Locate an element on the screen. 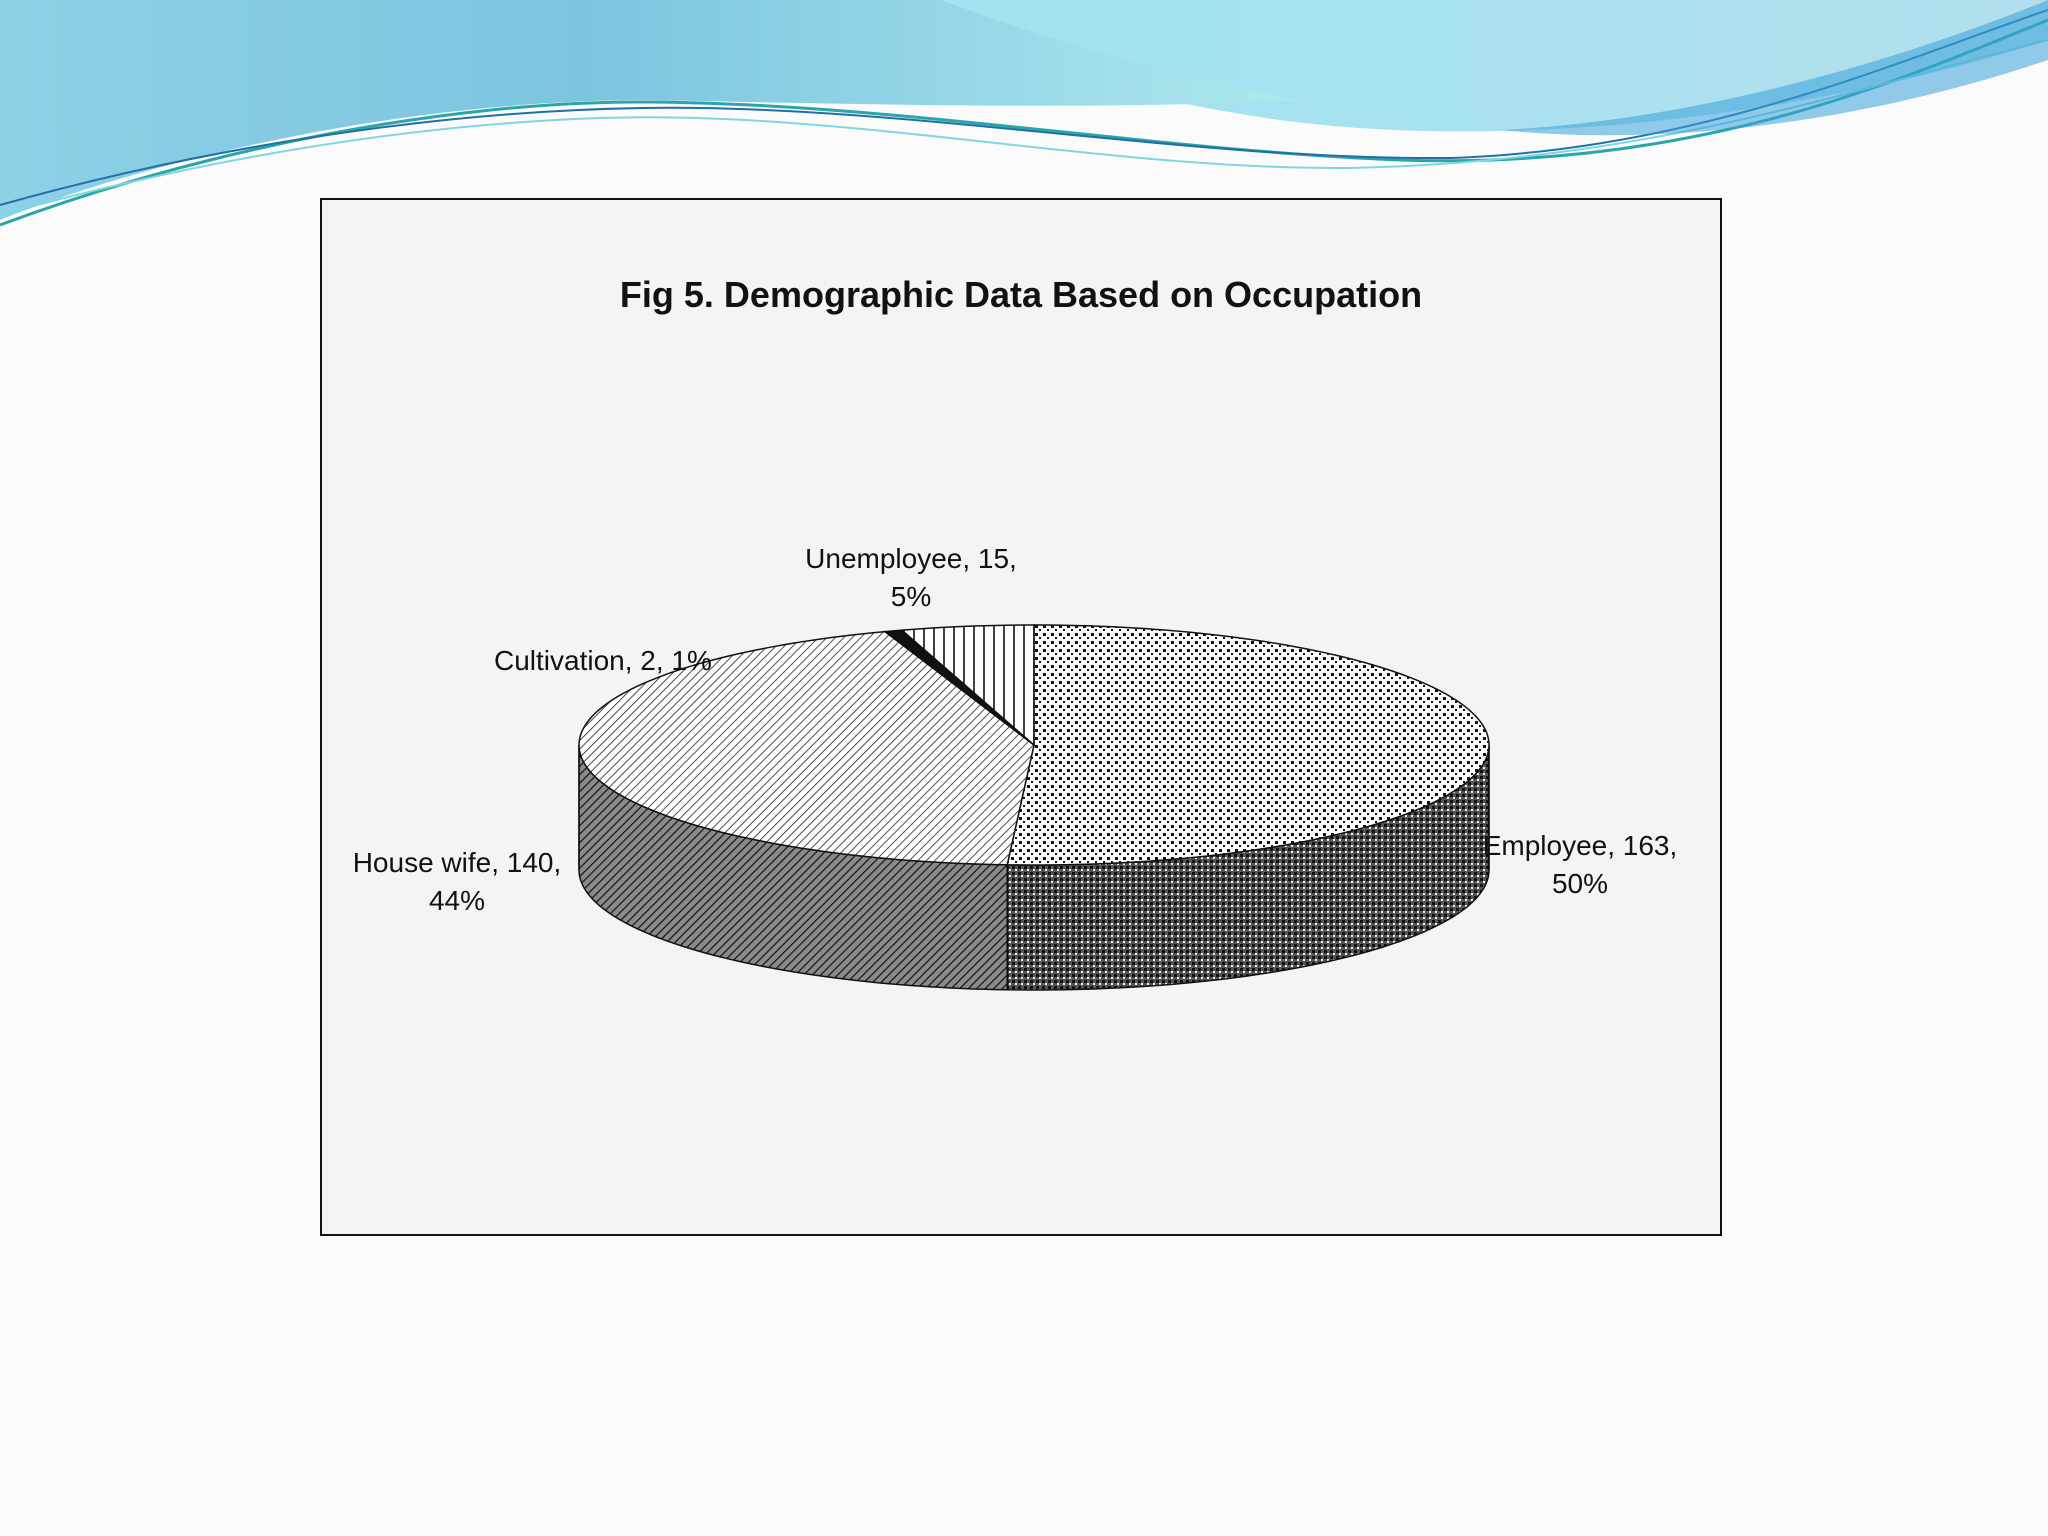  pie-top-faces is located at coordinates (1034, 745).